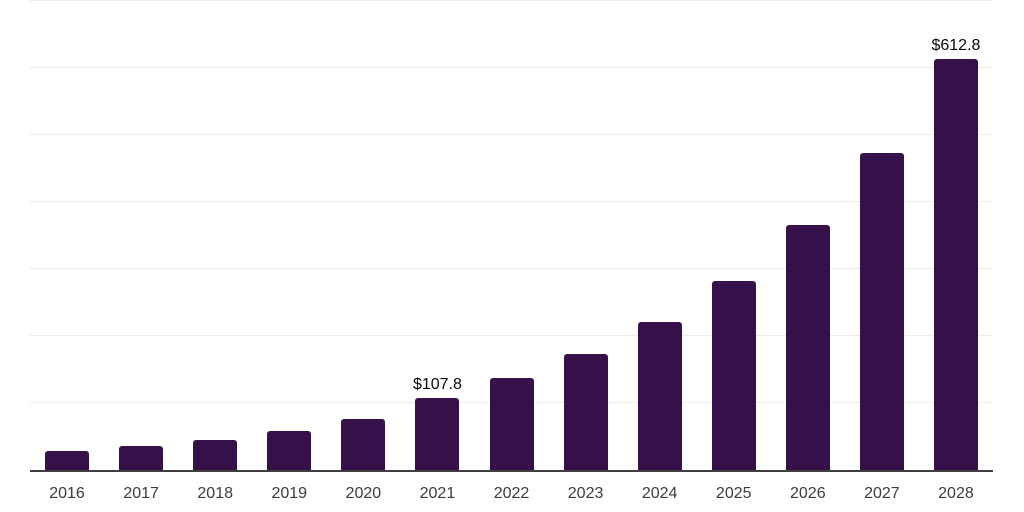  I want to click on bar-2027, so click(881, 311).